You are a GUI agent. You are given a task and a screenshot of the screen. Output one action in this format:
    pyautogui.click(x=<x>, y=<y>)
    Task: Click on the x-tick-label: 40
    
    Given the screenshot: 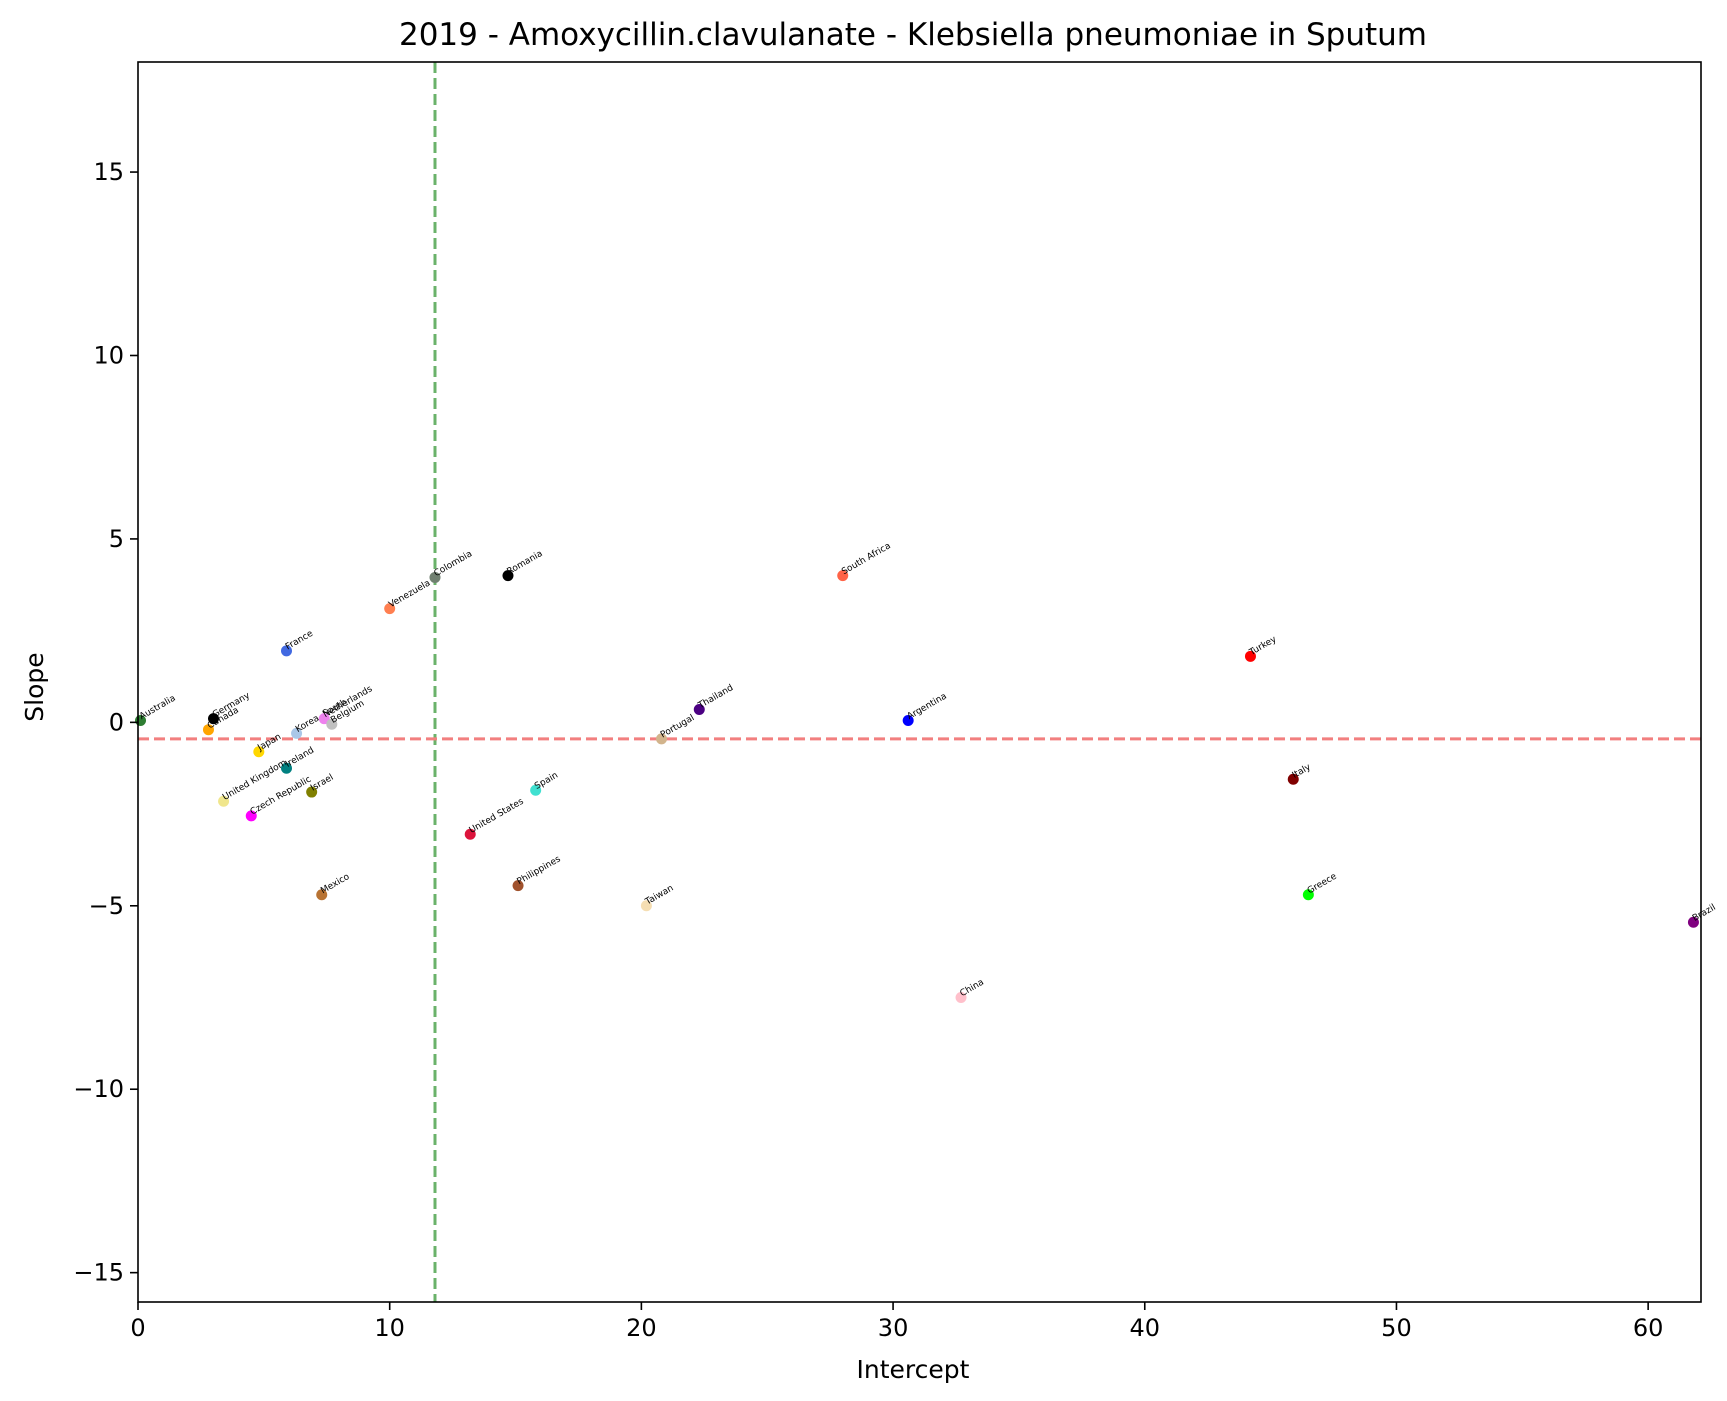 What is the action you would take?
    pyautogui.click(x=1144, y=1328)
    